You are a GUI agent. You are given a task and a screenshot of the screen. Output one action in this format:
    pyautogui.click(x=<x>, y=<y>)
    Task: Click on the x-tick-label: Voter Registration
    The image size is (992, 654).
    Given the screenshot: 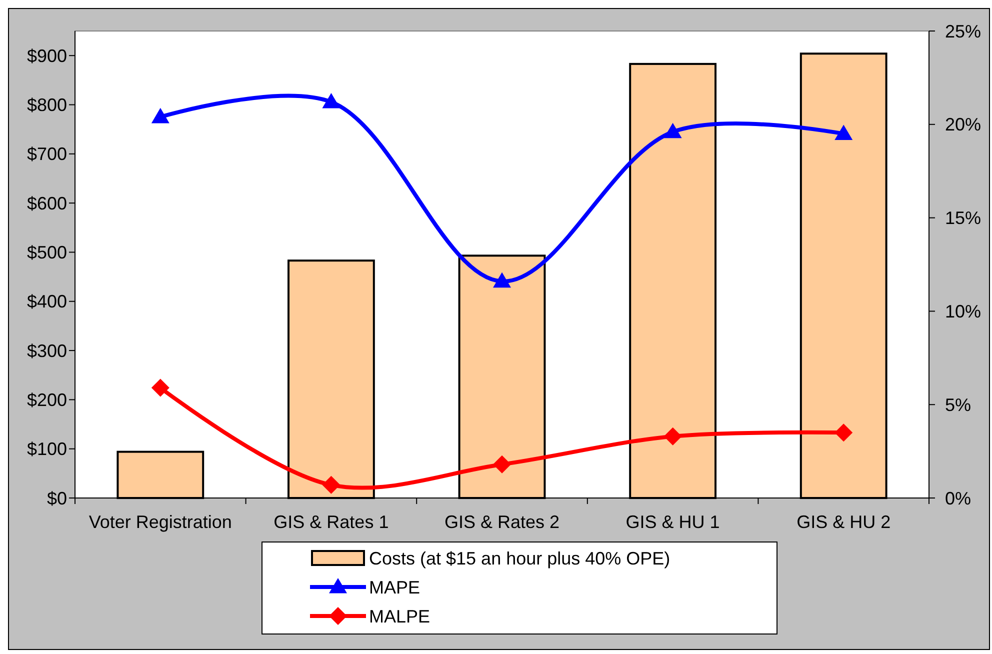 What is the action you would take?
    pyautogui.click(x=160, y=522)
    